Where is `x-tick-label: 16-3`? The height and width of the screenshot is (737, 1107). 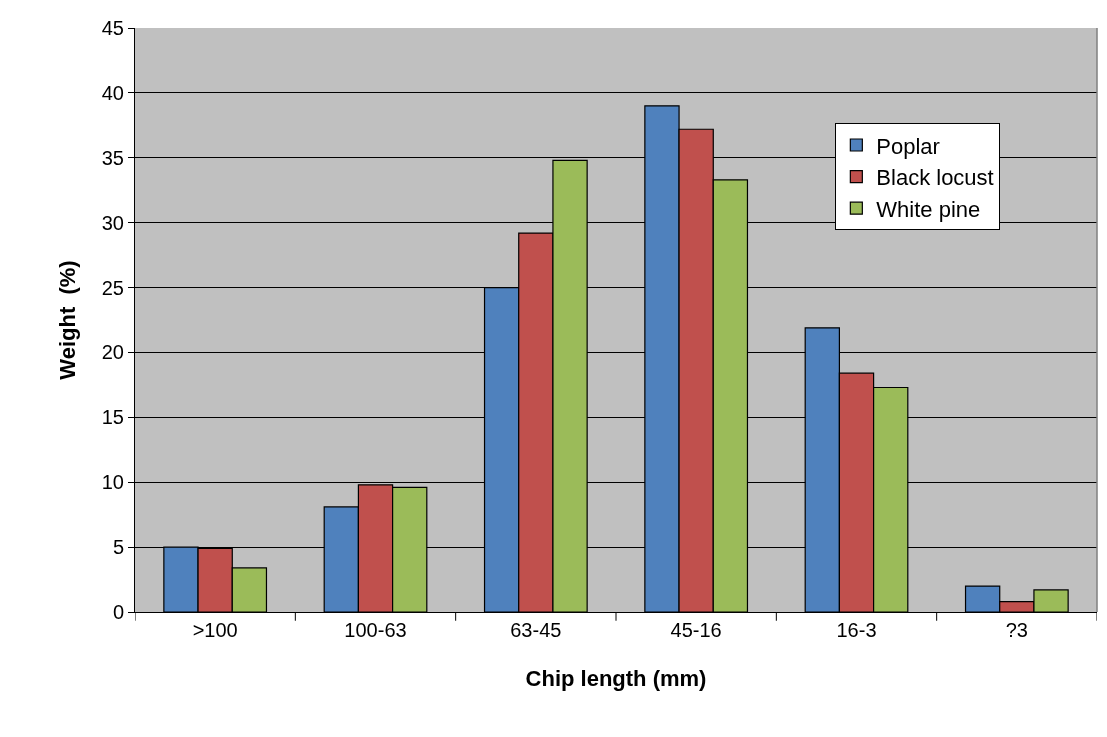 x-tick-label: 16-3 is located at coordinates (856, 630).